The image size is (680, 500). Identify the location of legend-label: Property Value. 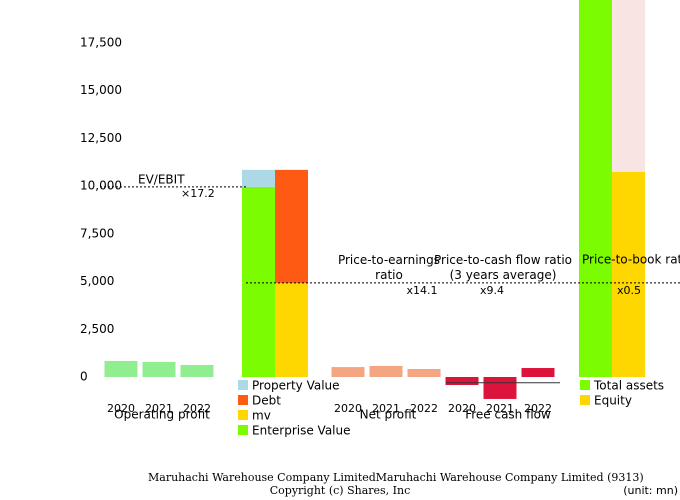
(296, 386).